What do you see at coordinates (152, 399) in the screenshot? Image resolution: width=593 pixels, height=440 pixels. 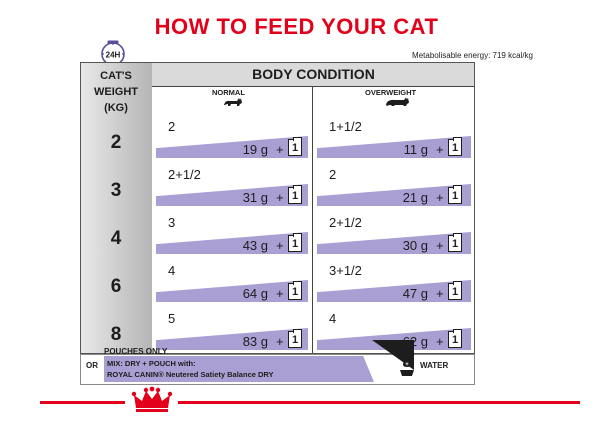 I see `royal-canin-crown-logo` at bounding box center [152, 399].